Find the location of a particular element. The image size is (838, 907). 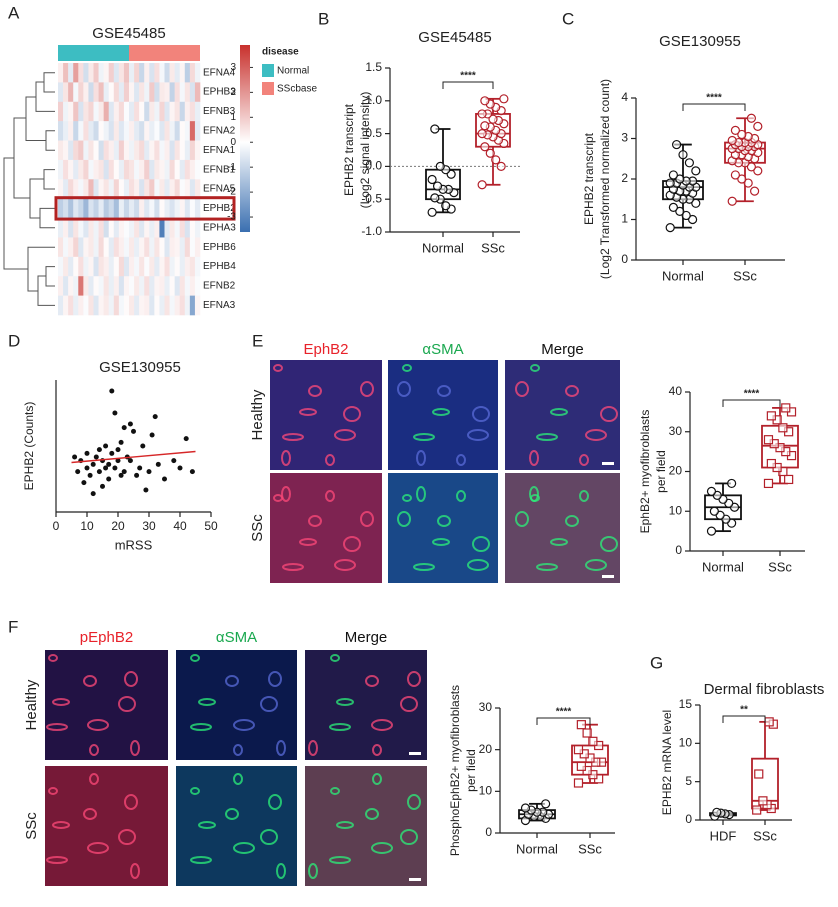

trend-line is located at coordinates (133, 457).